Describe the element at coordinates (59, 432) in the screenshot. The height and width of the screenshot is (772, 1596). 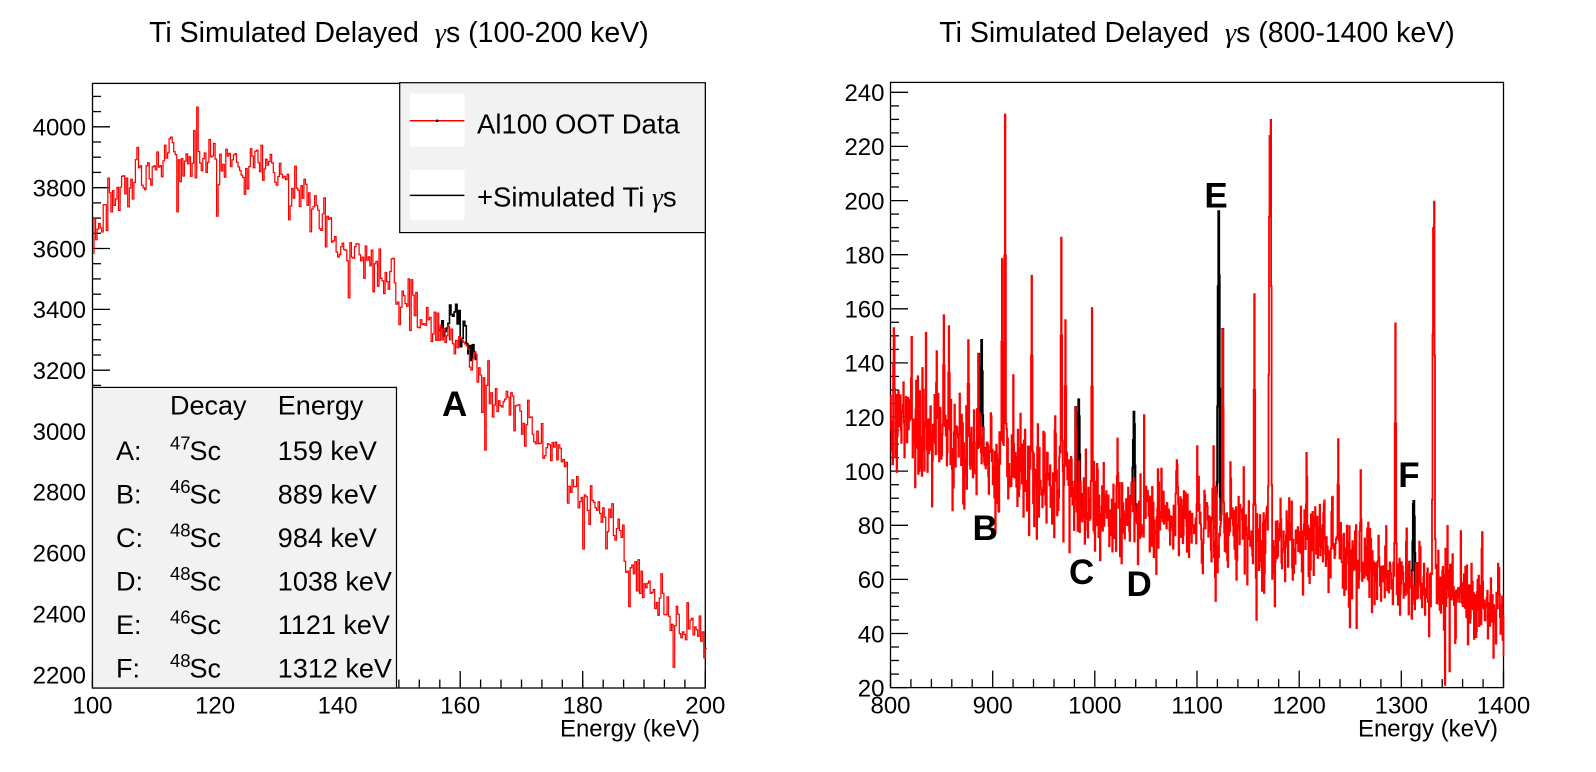
I see `svg-text: 3000` at that location.